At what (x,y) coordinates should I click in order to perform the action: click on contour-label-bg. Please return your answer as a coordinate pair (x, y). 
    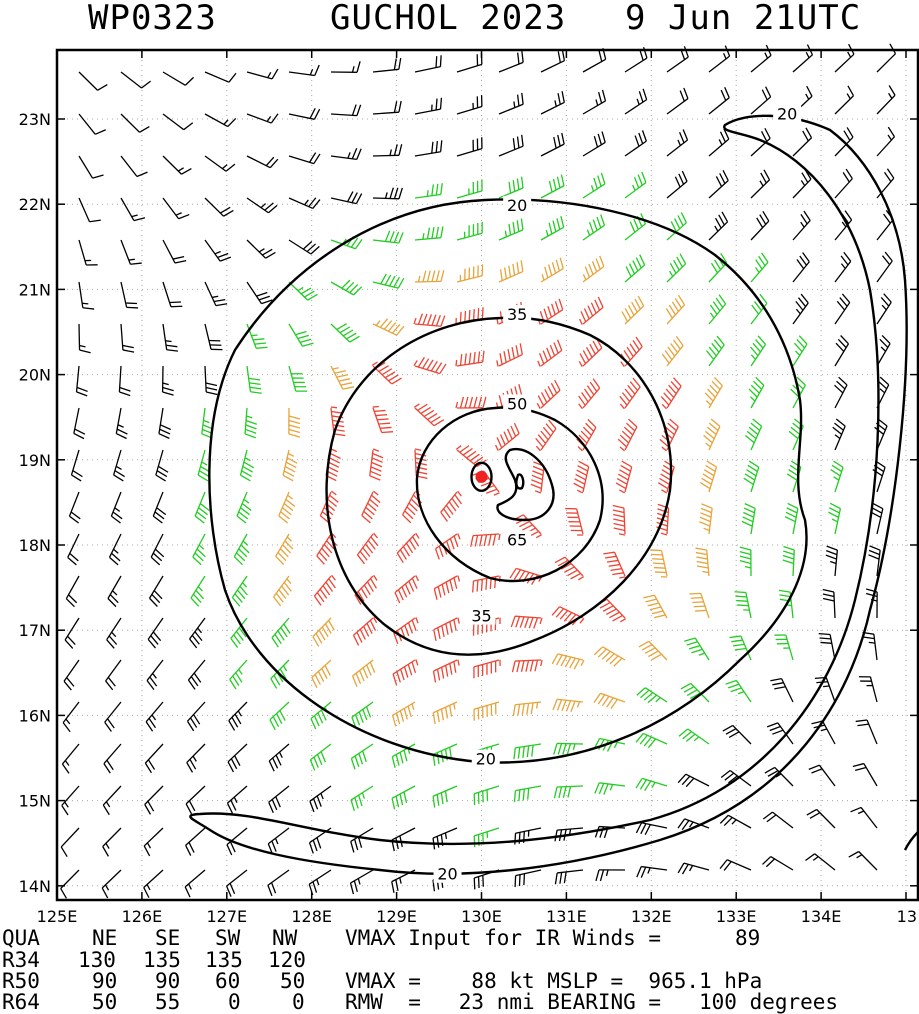
    Looking at the image, I should click on (517, 204).